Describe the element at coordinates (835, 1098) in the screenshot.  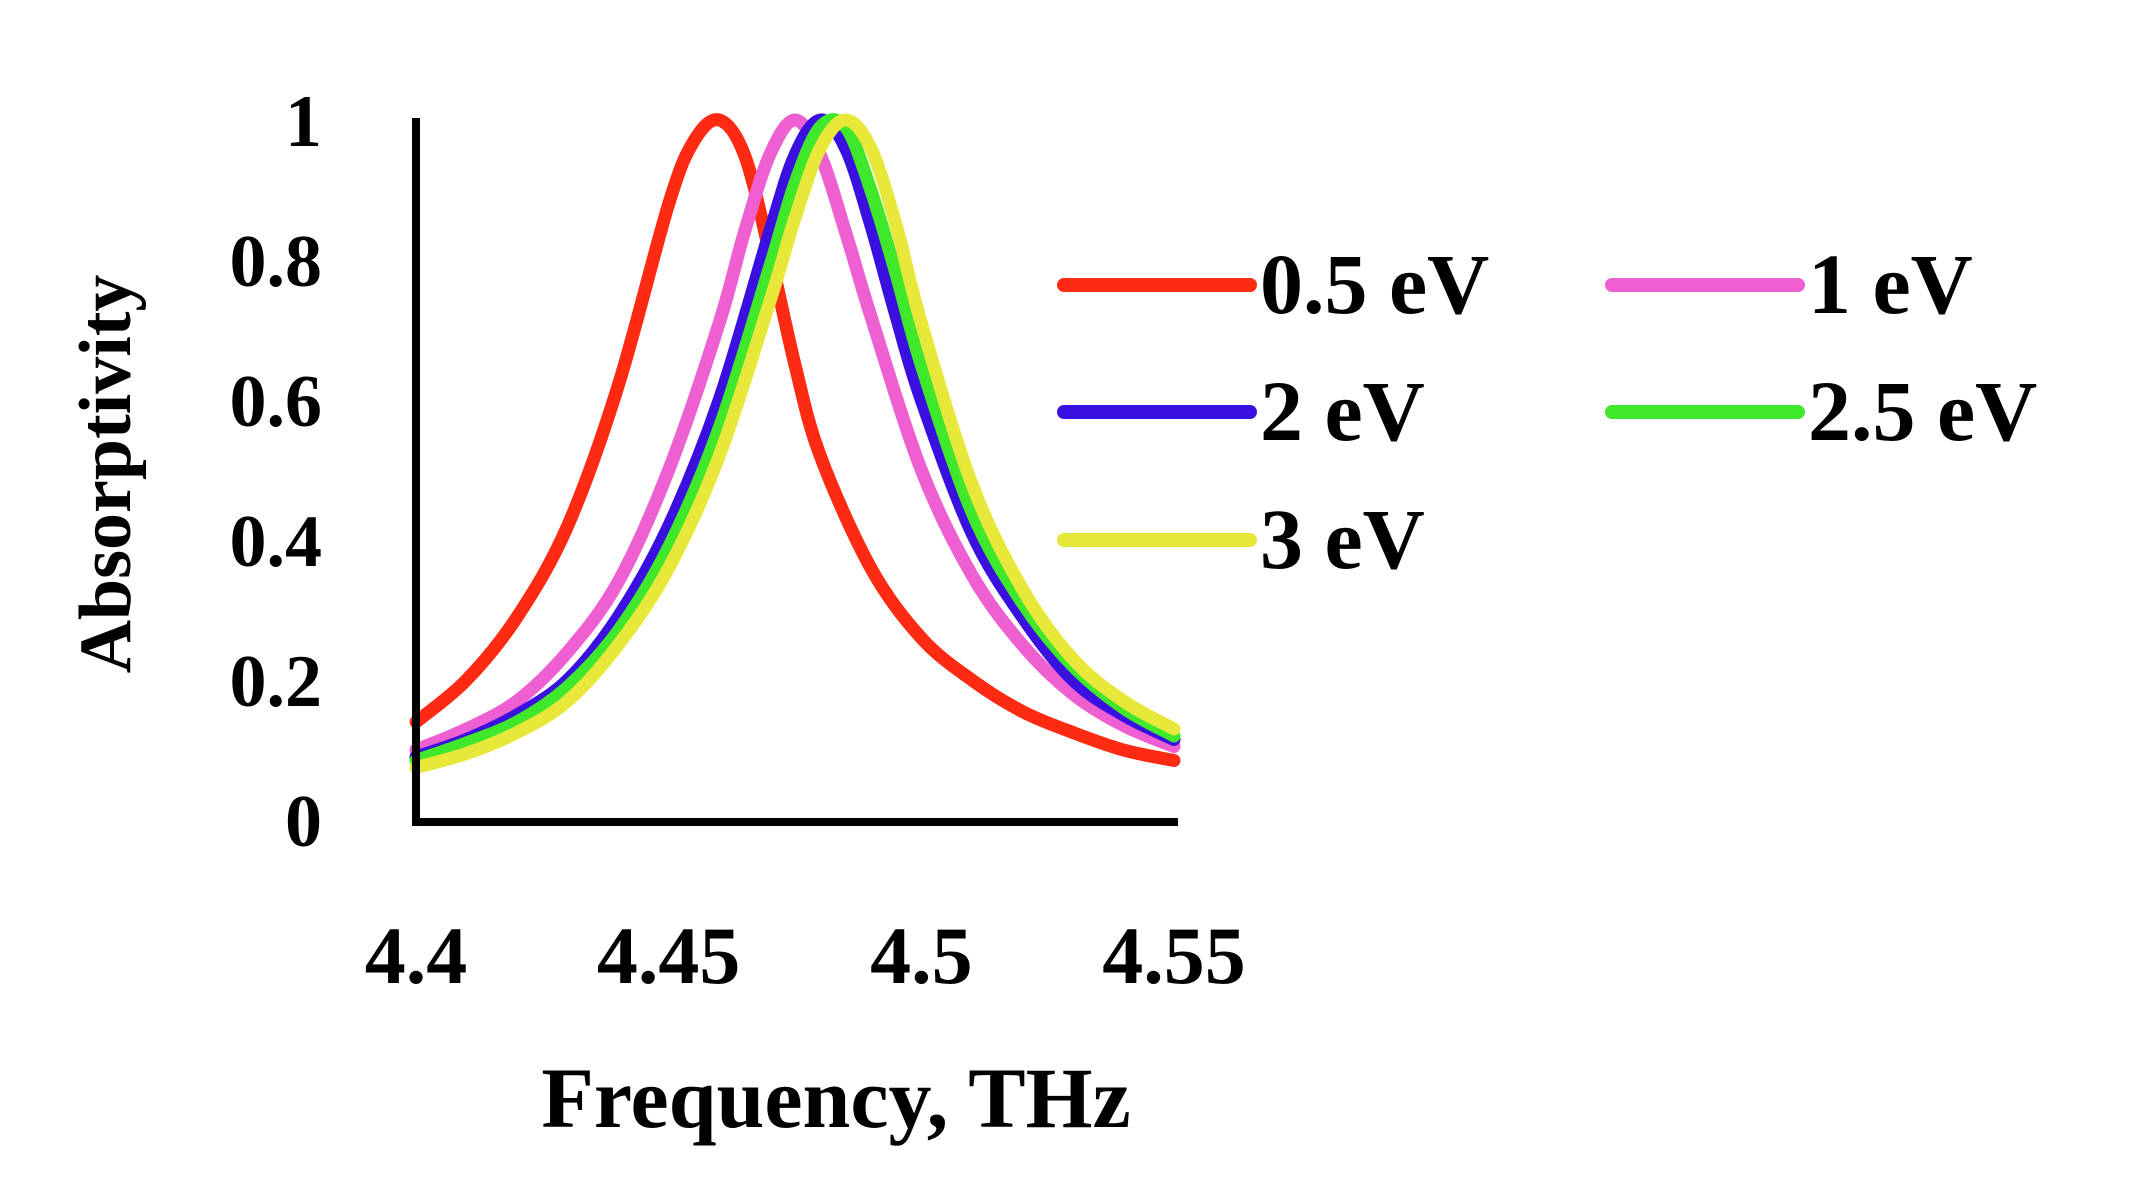
I see `x-axis-label: Frequency, THz` at that location.